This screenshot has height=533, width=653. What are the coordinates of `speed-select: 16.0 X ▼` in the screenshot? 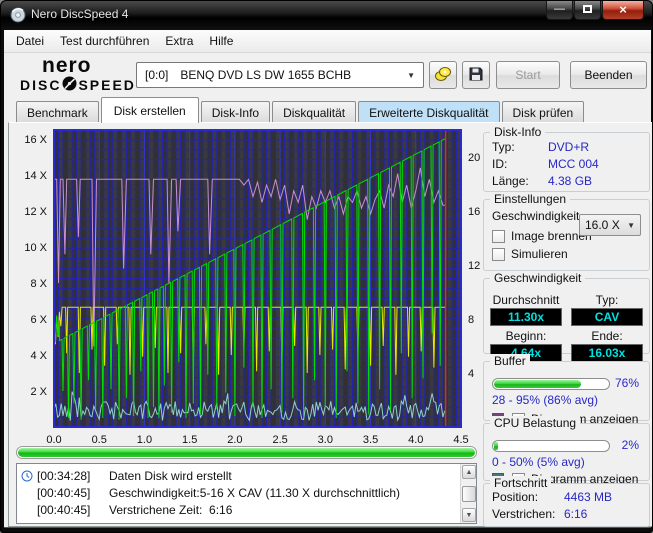 It's located at (610, 225).